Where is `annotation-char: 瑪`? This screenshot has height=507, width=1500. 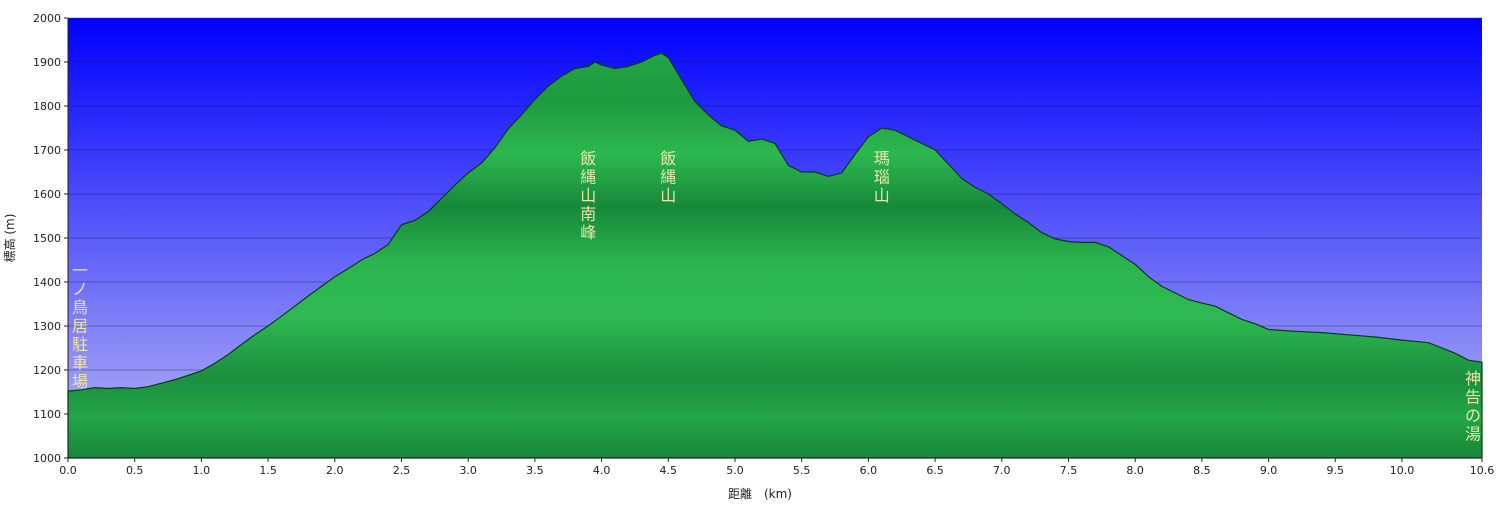 annotation-char: 瑪 is located at coordinates (882, 158).